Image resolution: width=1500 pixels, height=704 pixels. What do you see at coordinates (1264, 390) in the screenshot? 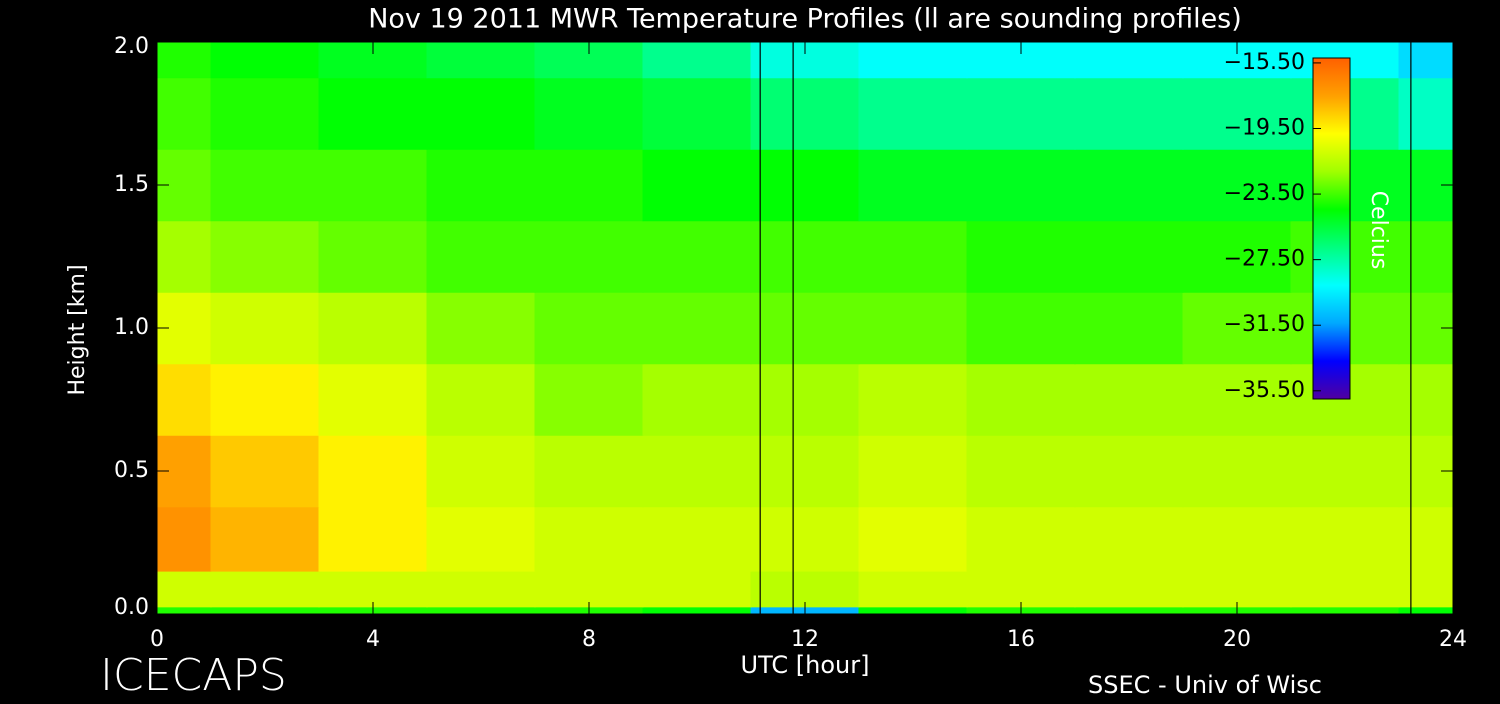
I see `colorbar-tick-label: −35.50` at bounding box center [1264, 390].